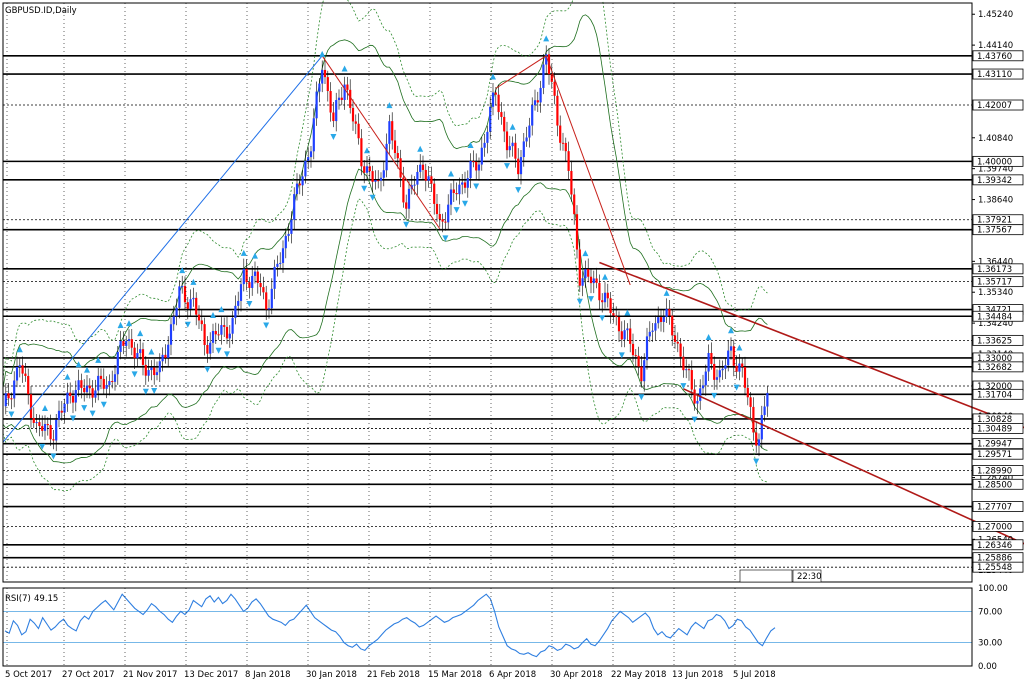 Image resolution: width=1024 pixels, height=683 pixels. What do you see at coordinates (487, 625) in the screenshot?
I see `rsi-panel` at bounding box center [487, 625].